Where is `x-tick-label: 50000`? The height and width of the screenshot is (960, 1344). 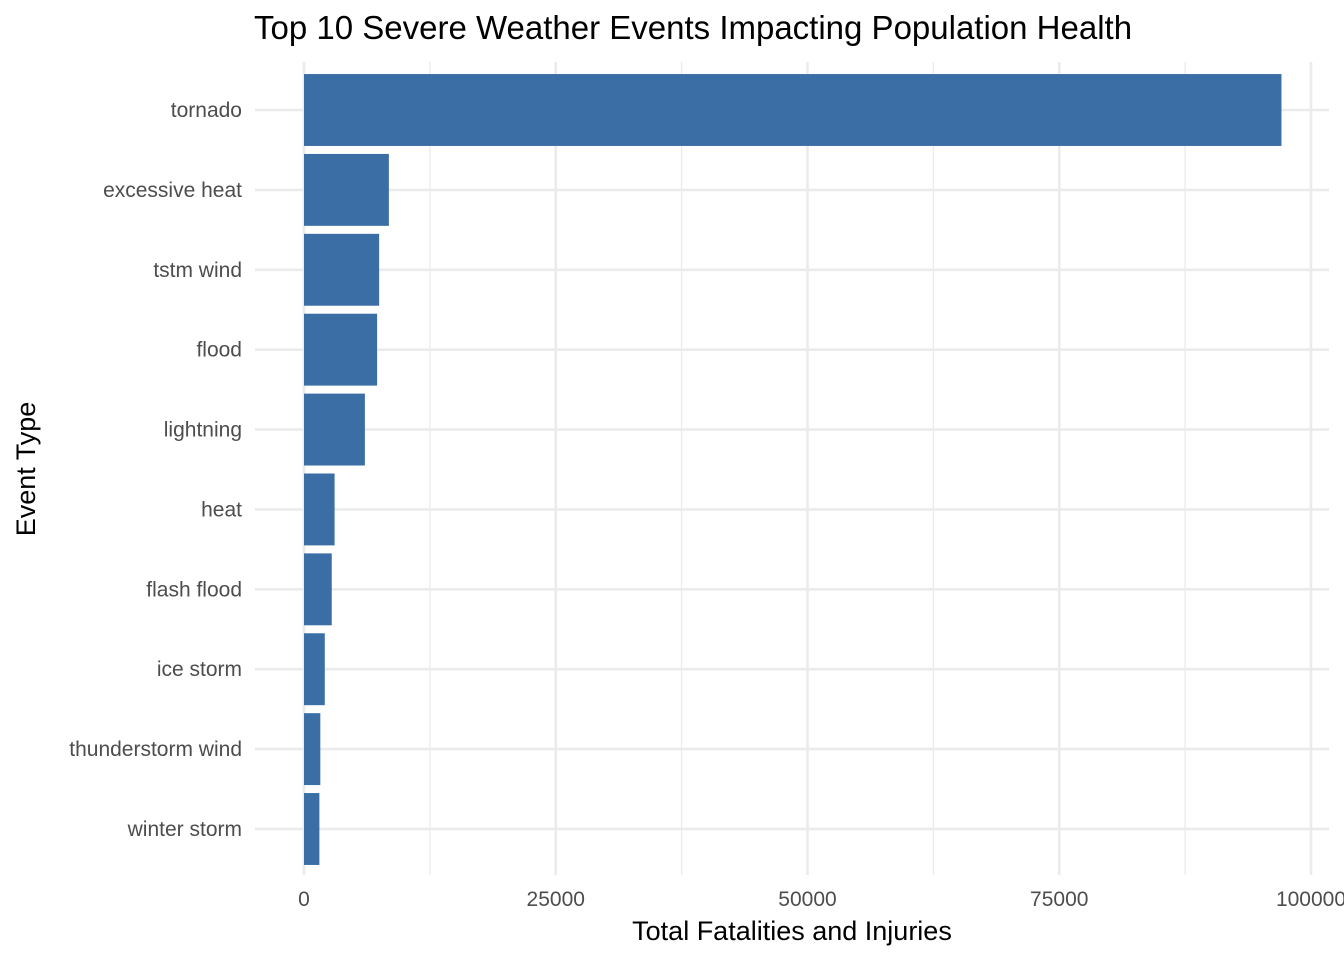
x-tick-label: 50000 is located at coordinates (807, 899).